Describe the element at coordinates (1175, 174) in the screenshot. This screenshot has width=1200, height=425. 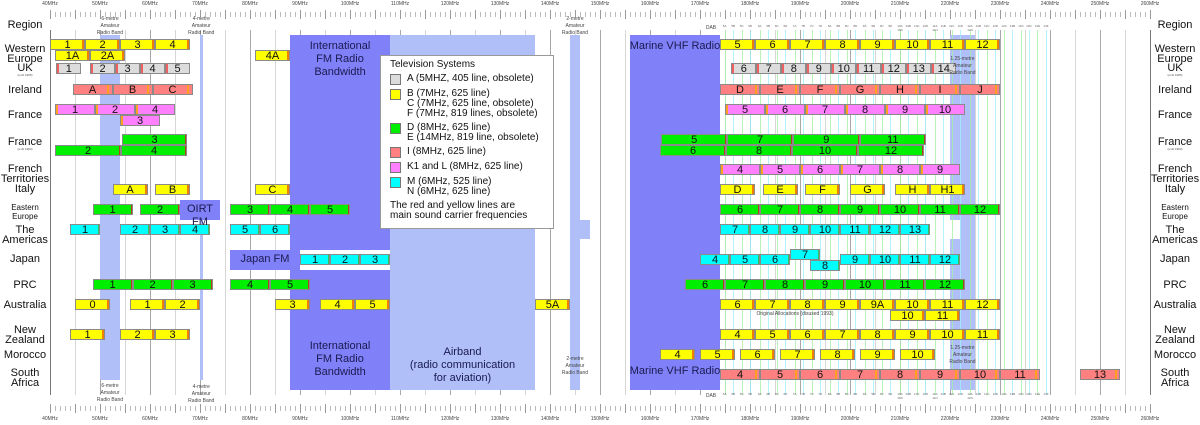
I see `region-name: French Territories` at that location.